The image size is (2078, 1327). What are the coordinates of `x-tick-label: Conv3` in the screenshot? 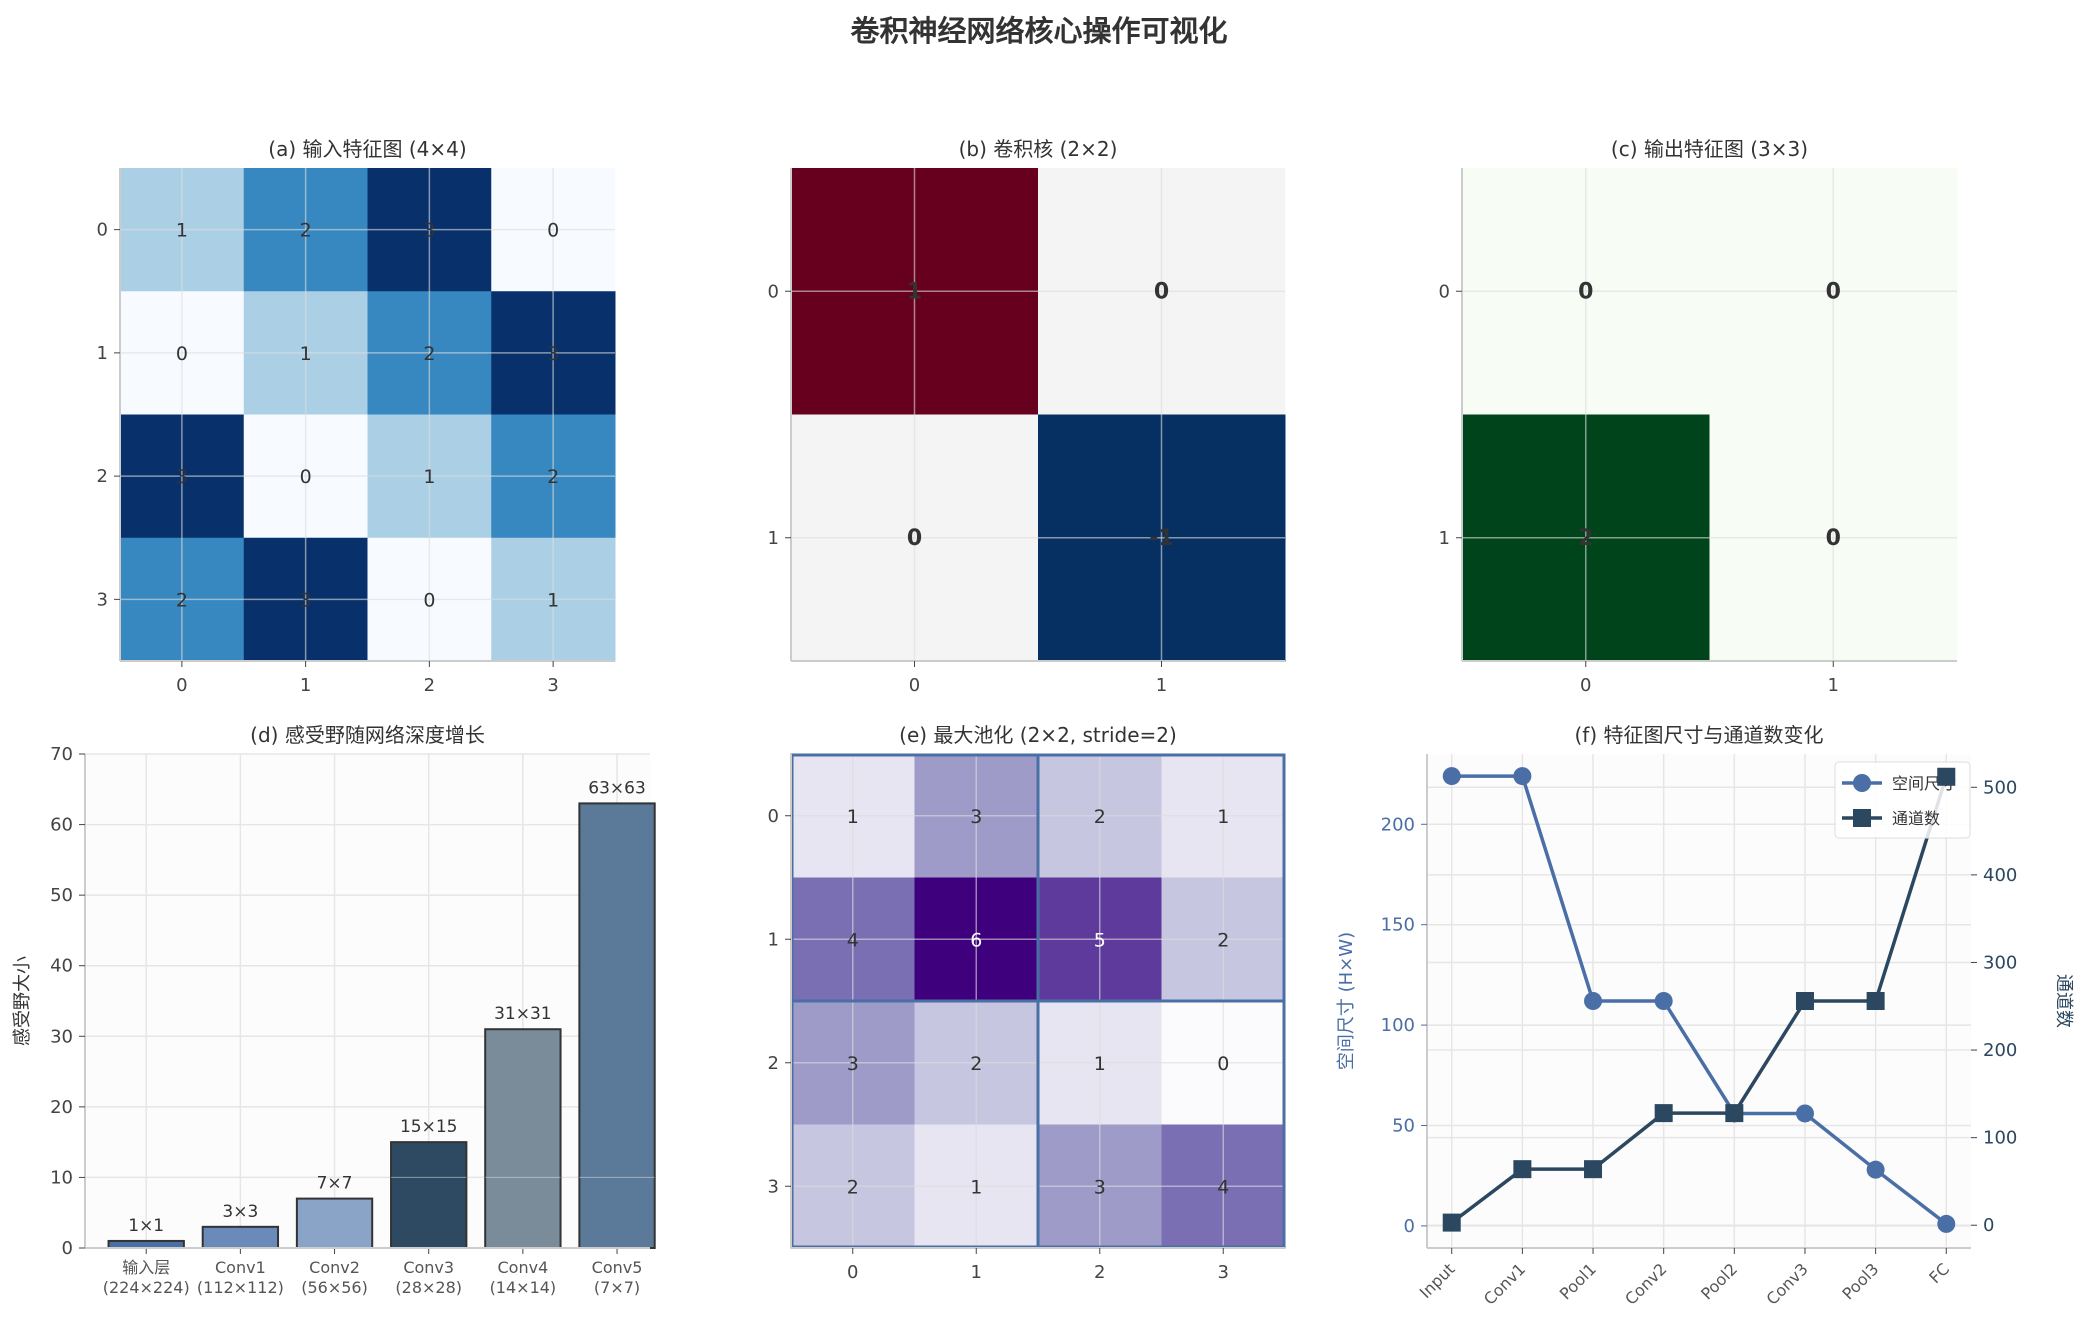 It's located at (1786, 1283).